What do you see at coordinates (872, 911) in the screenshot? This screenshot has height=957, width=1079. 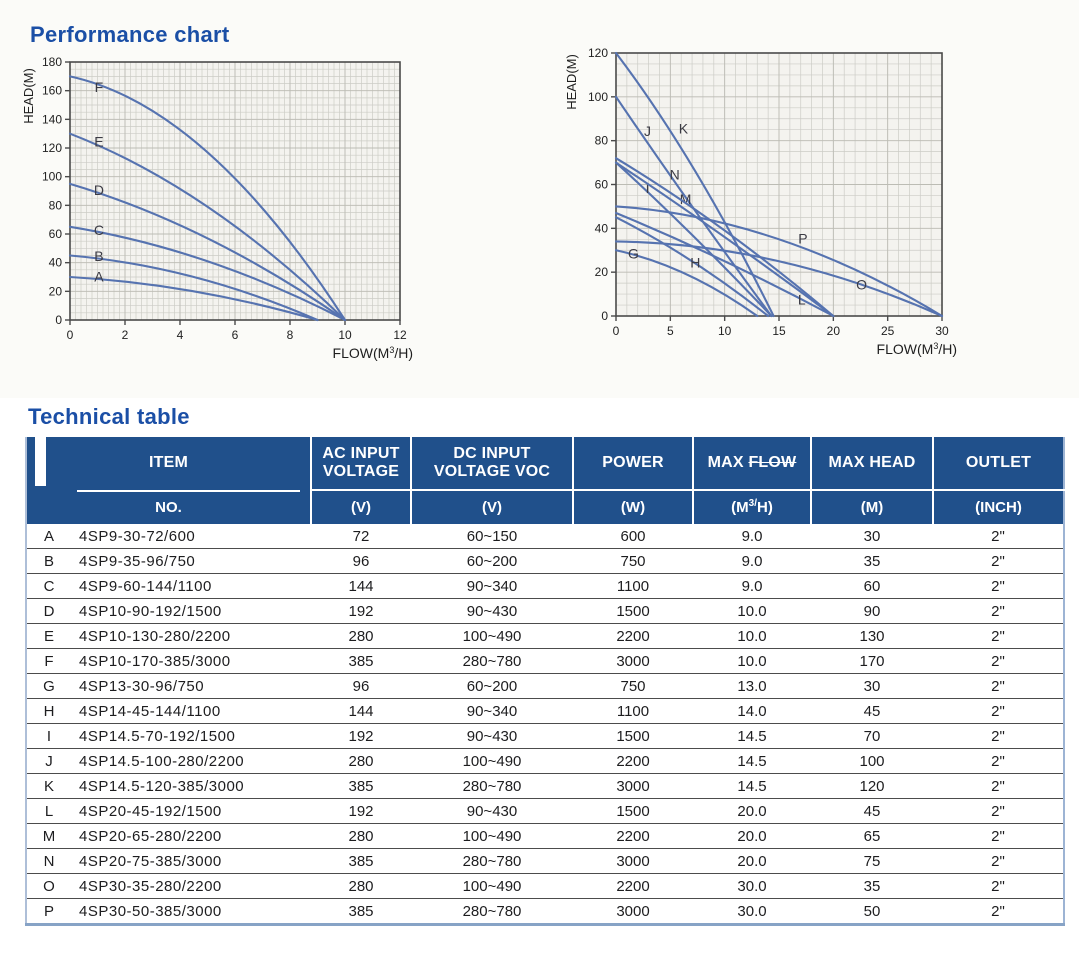 I see `cell-max-head: 50` at bounding box center [872, 911].